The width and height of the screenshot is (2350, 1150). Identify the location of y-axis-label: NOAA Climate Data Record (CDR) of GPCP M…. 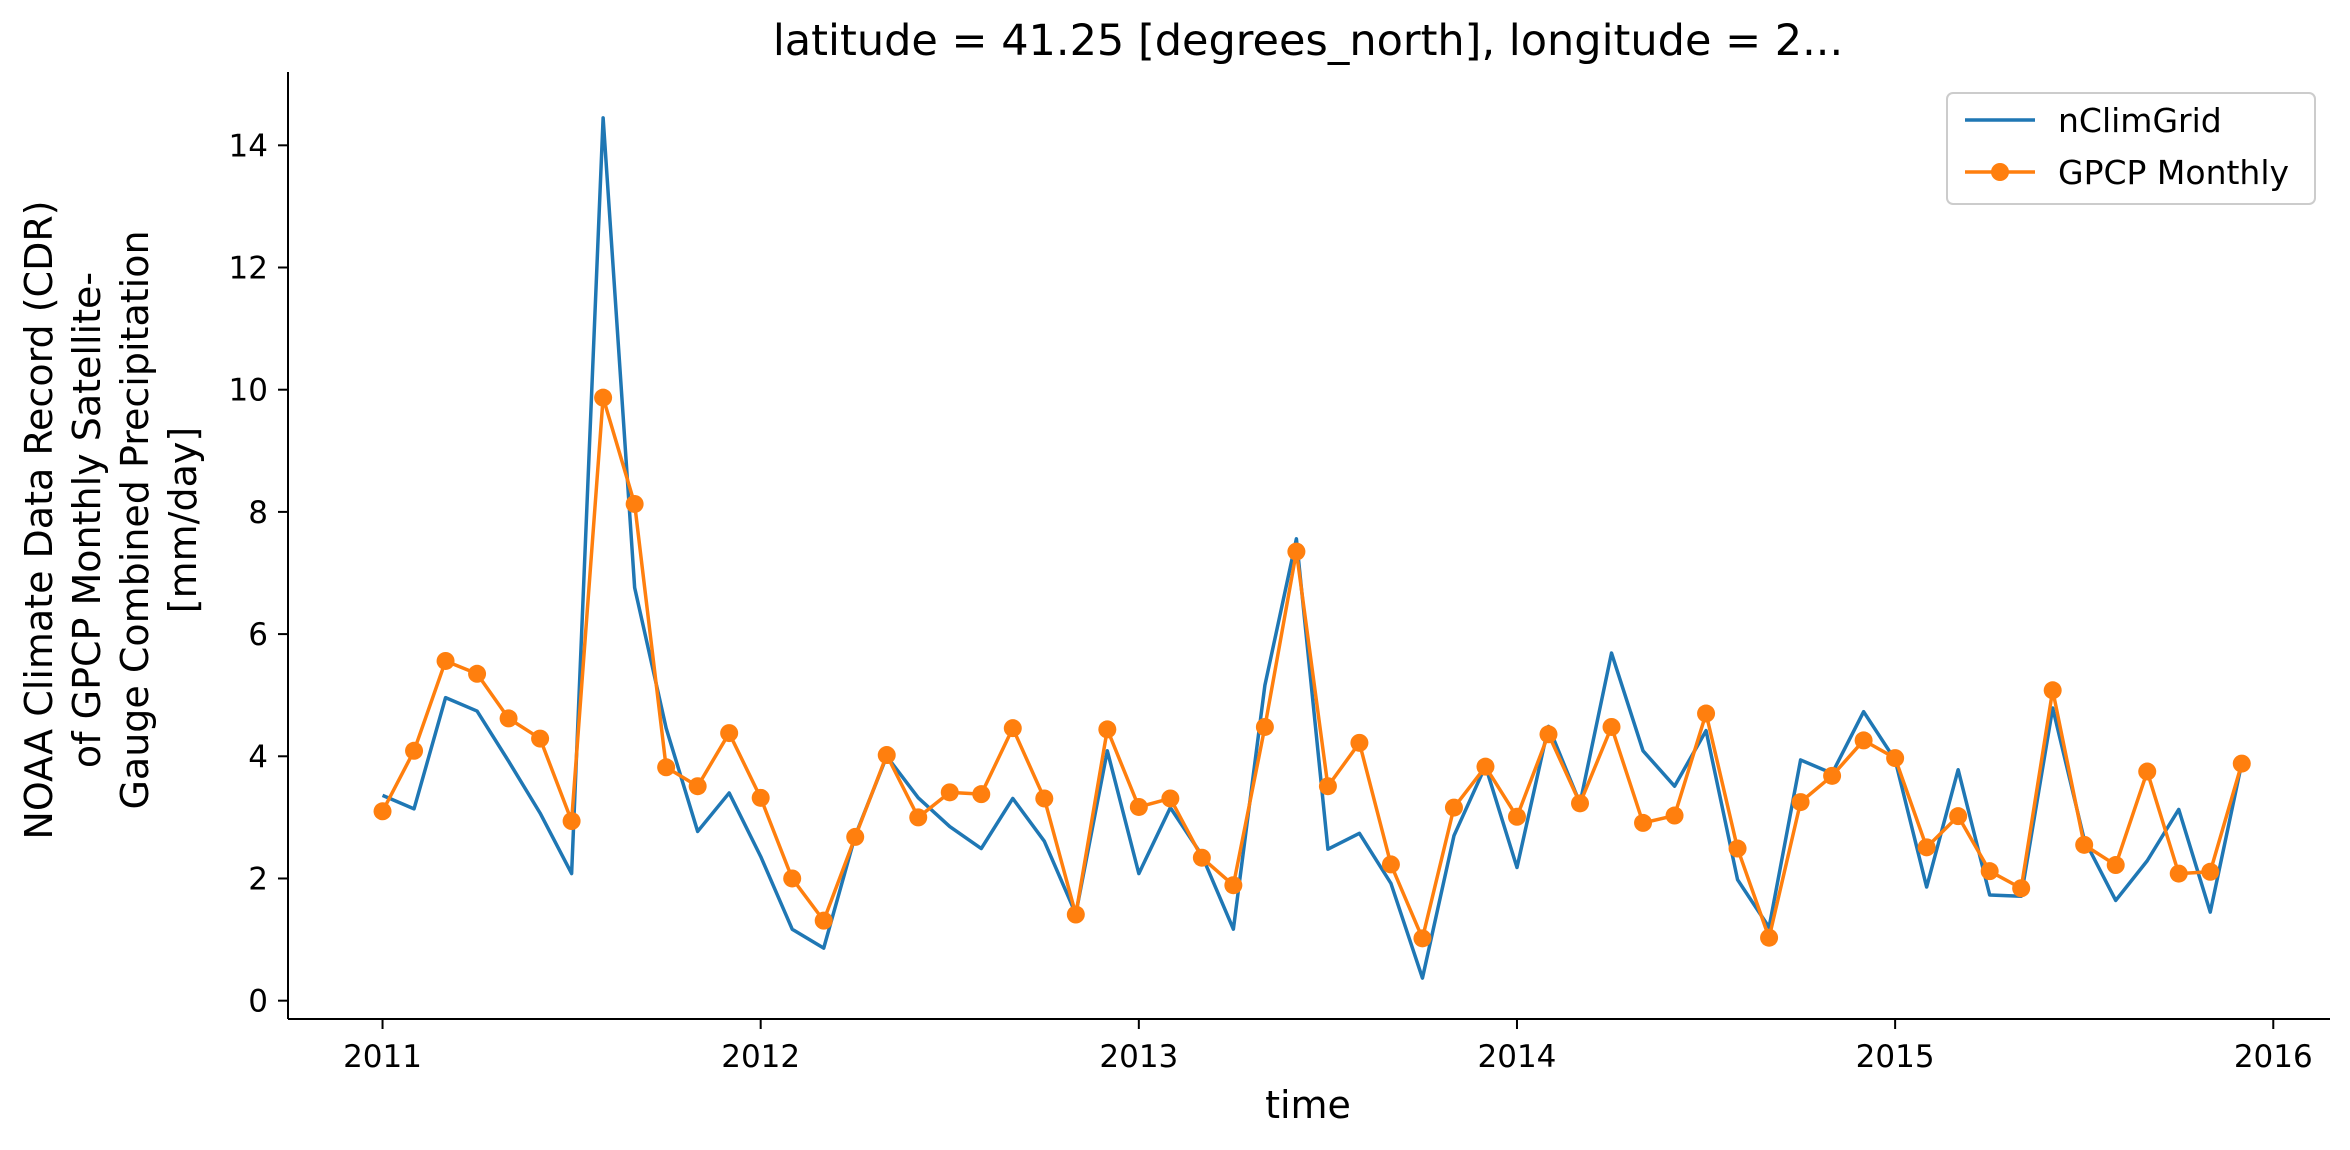
(111, 519).